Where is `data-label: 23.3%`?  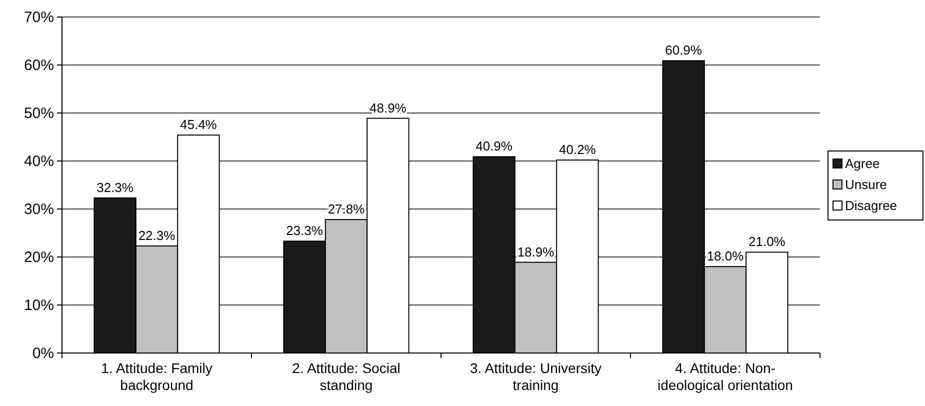 data-label: 23.3% is located at coordinates (305, 230).